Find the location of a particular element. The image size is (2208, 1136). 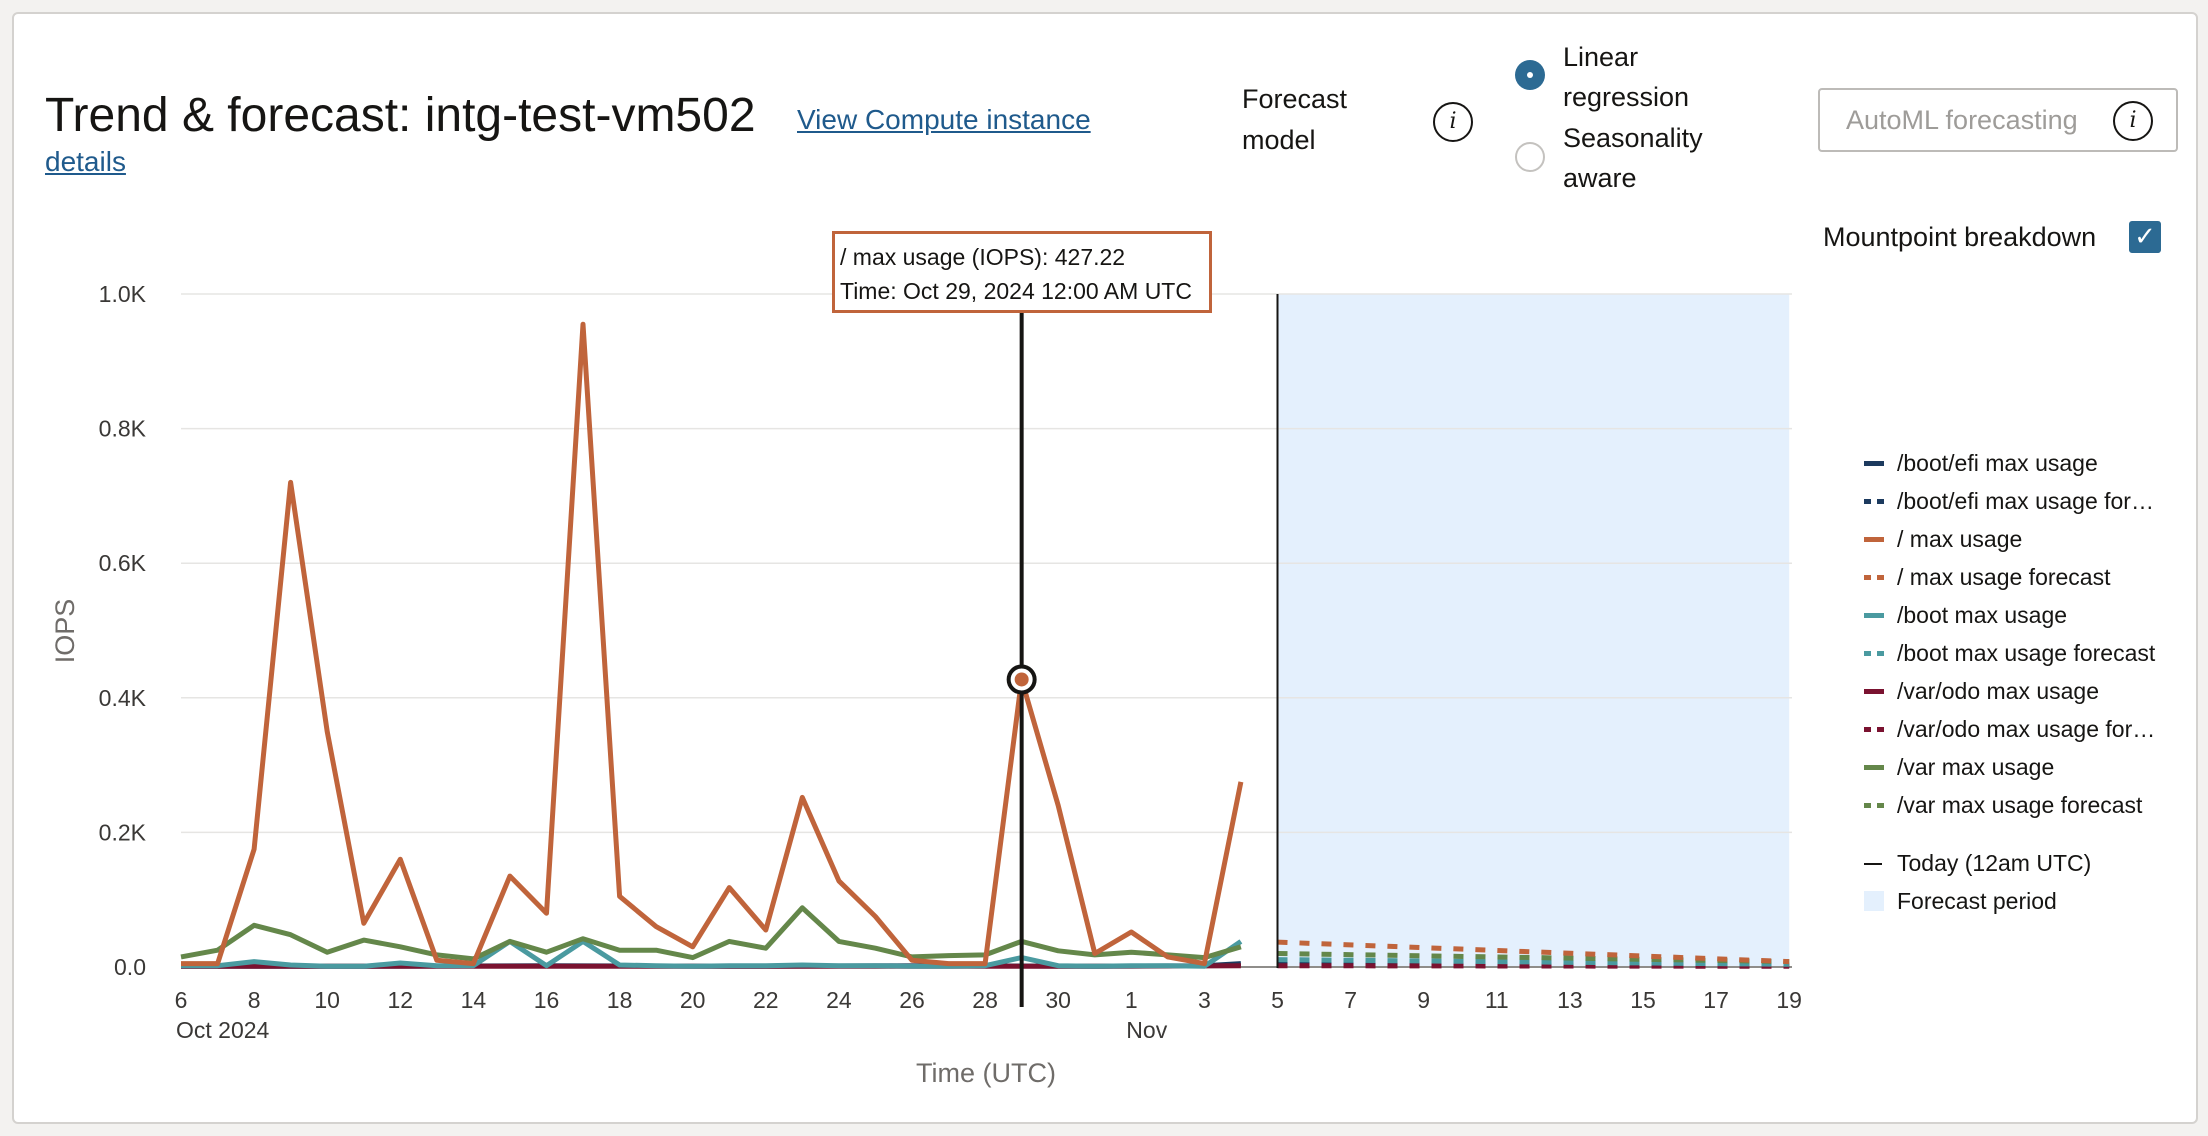

series-line-boot-max-usage-forecast is located at coordinates (1533, 962).